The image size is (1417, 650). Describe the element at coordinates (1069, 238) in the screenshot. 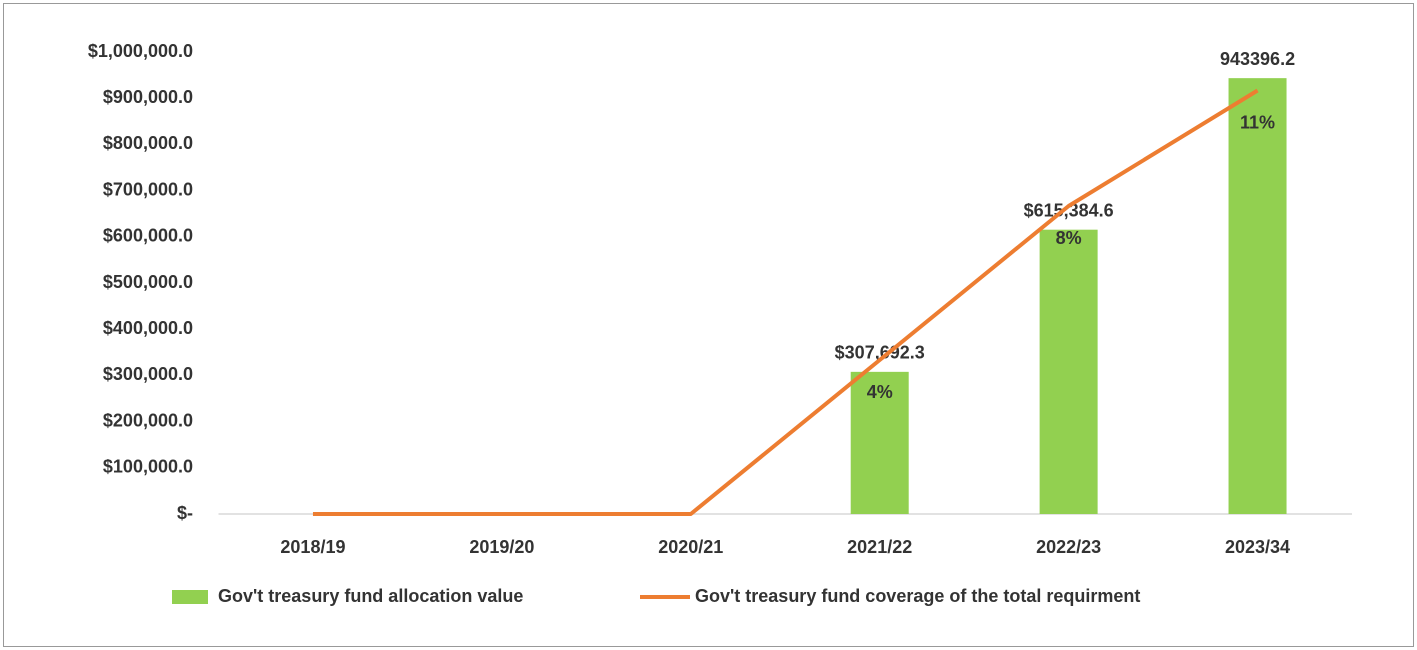

I see `line-value-label: 8%` at that location.